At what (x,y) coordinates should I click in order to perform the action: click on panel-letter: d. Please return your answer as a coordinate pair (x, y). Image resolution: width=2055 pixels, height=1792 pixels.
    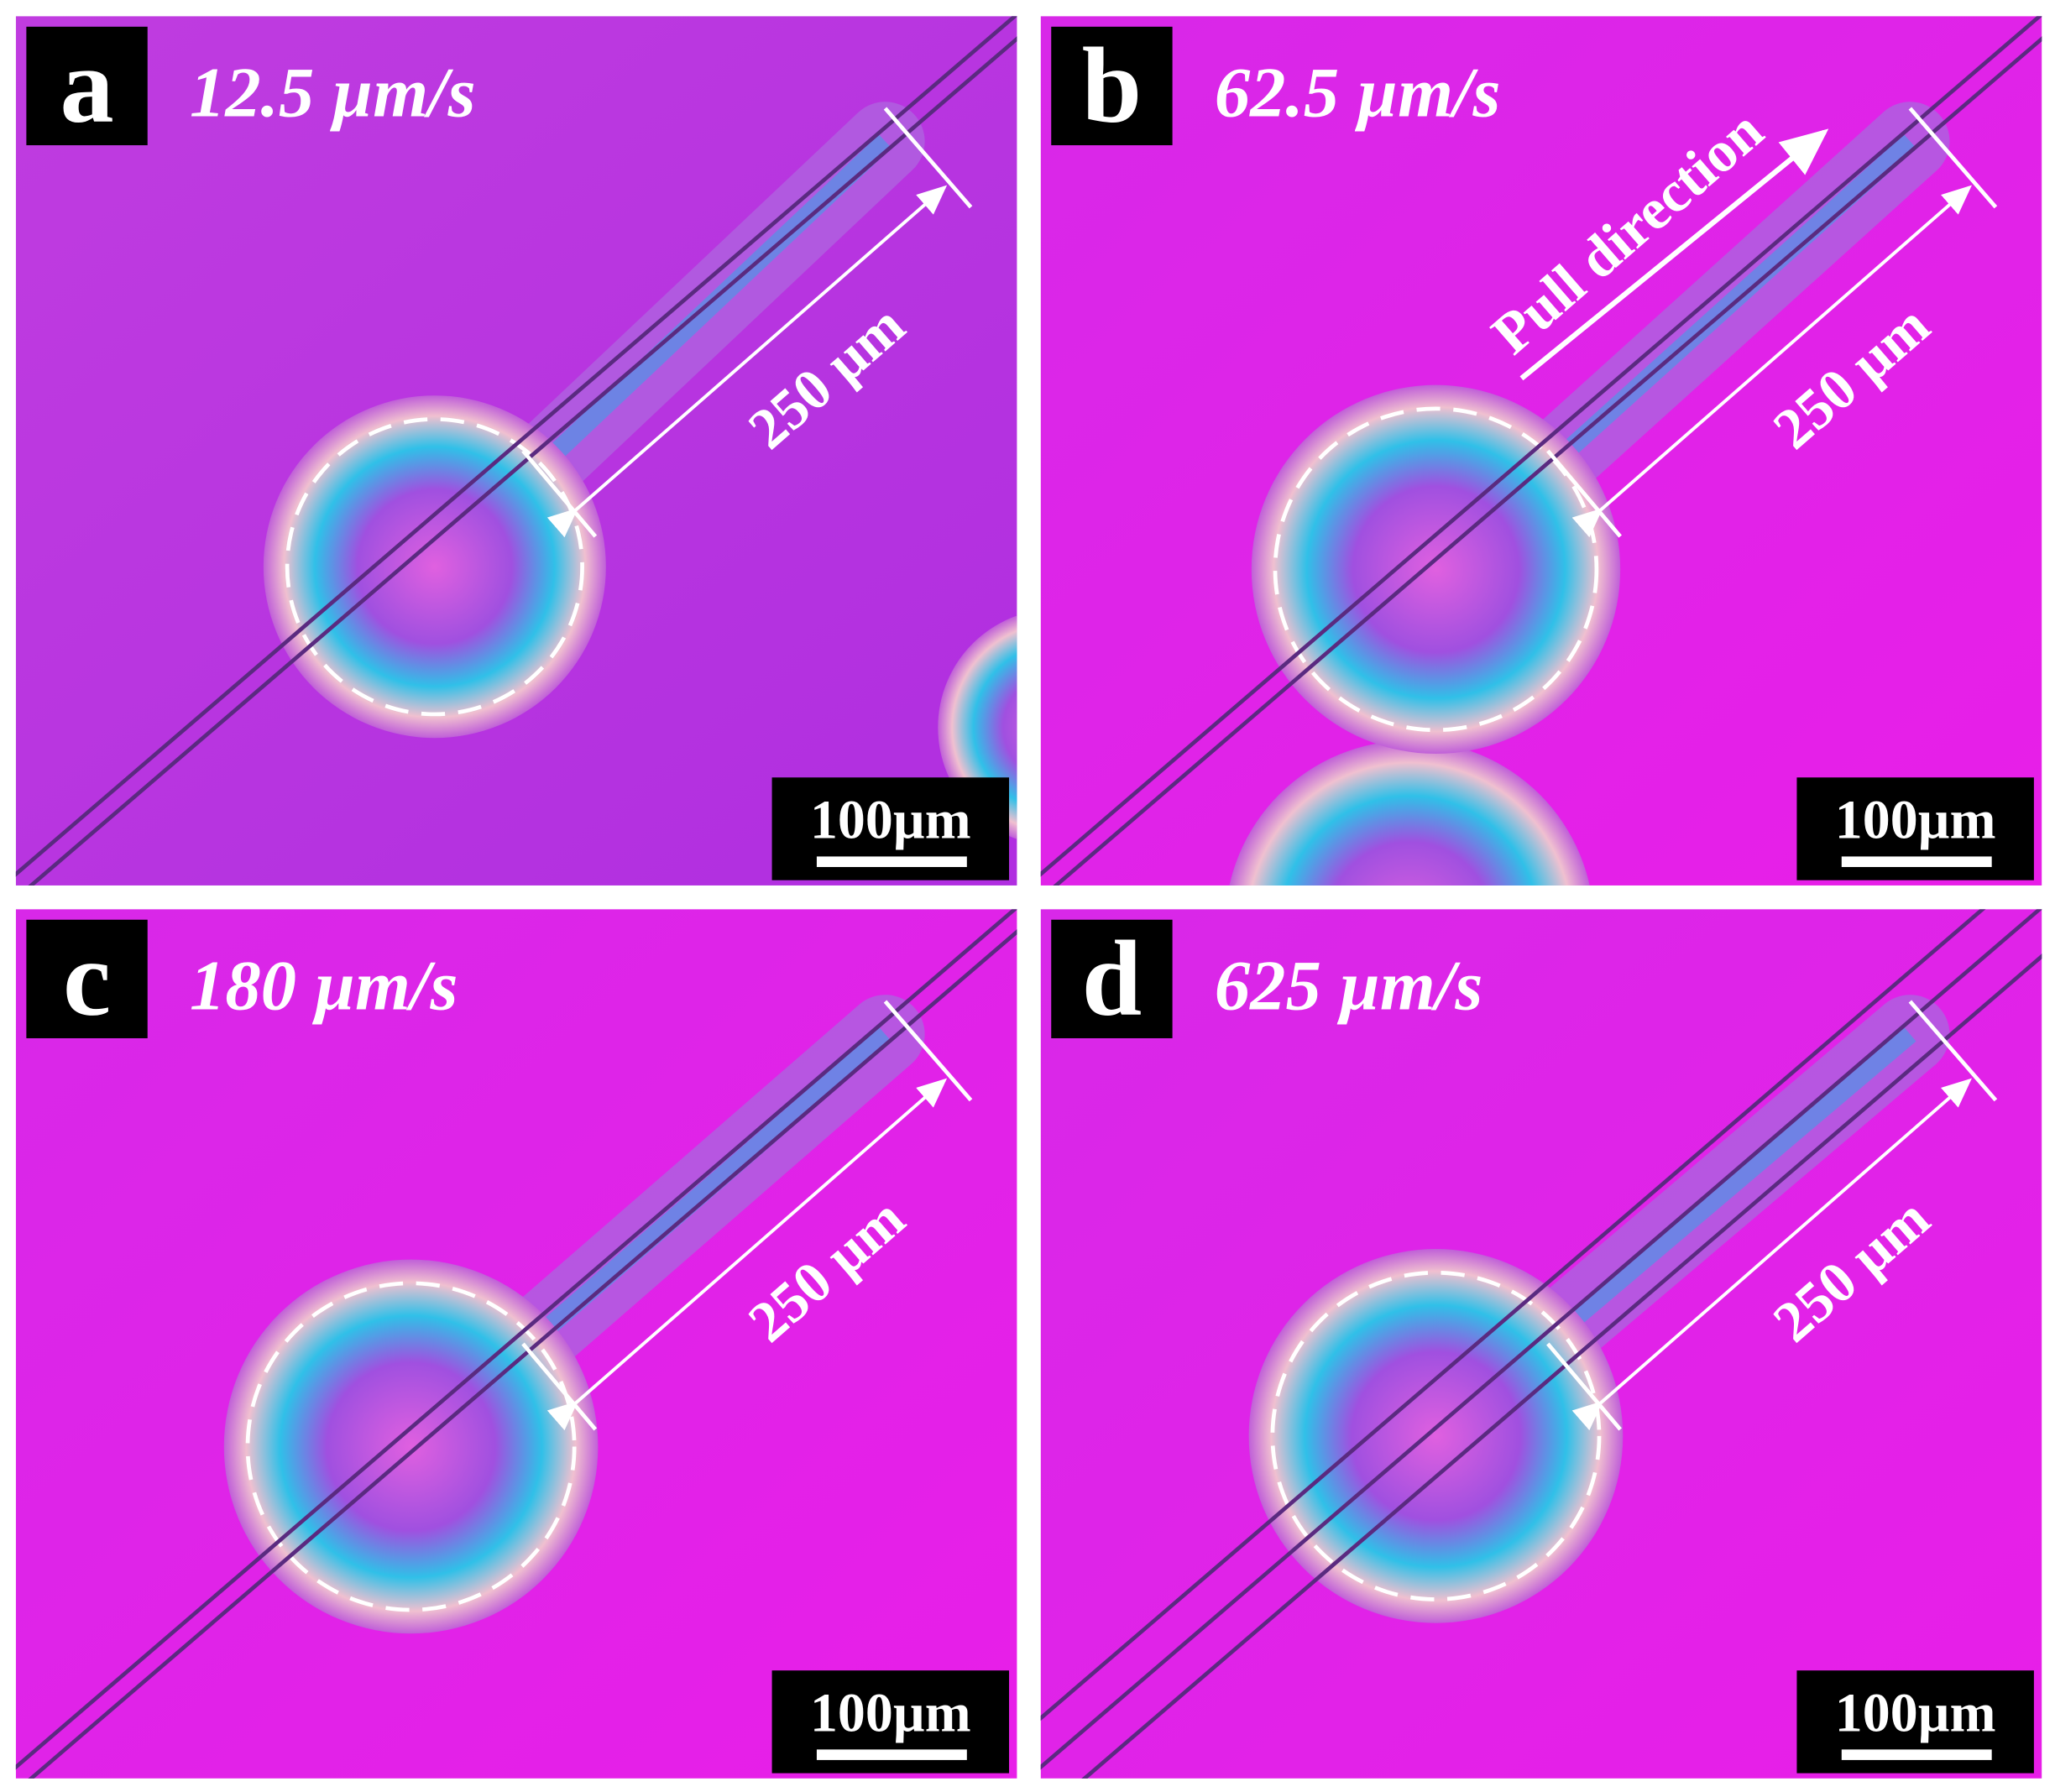
    Looking at the image, I should click on (1112, 978).